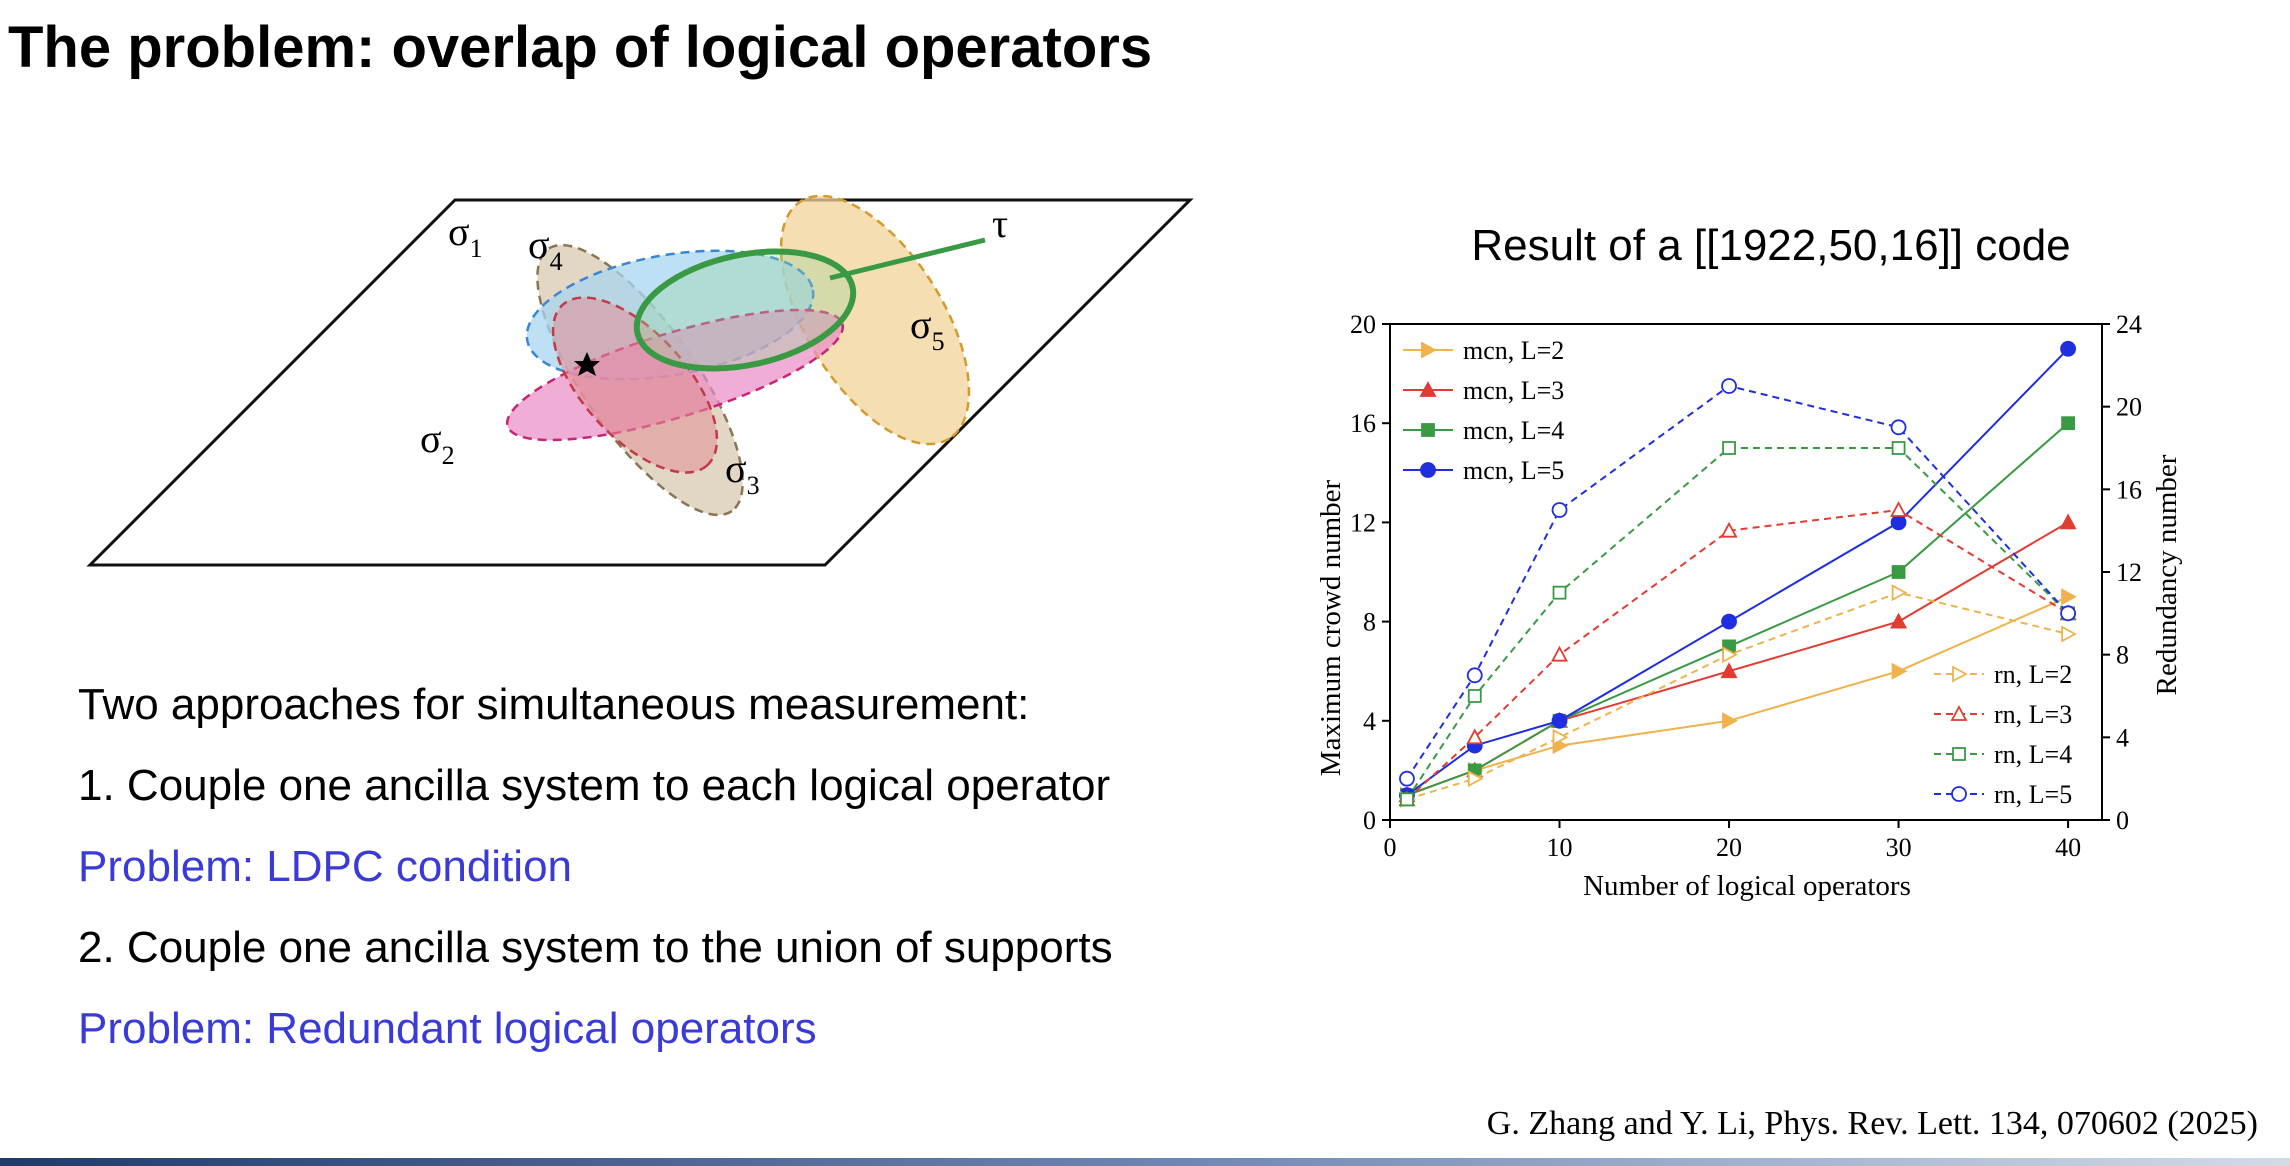 The width and height of the screenshot is (2290, 1166). What do you see at coordinates (2122, 820) in the screenshot?
I see `y2-tick-label: 0` at bounding box center [2122, 820].